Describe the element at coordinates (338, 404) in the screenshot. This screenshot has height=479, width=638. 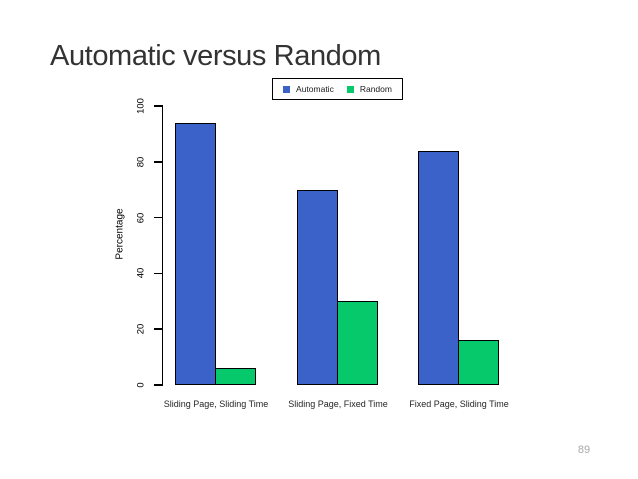
I see `x-category-label: Sliding Page, Fixed Time` at that location.